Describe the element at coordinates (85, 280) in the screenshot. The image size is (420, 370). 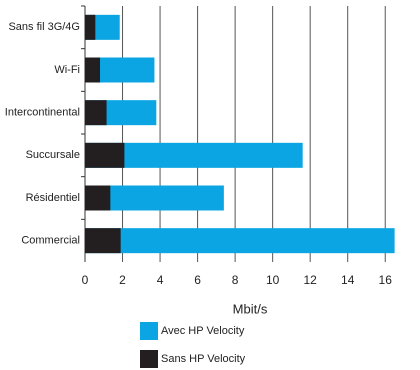
I see `x-tick-label: 0` at that location.